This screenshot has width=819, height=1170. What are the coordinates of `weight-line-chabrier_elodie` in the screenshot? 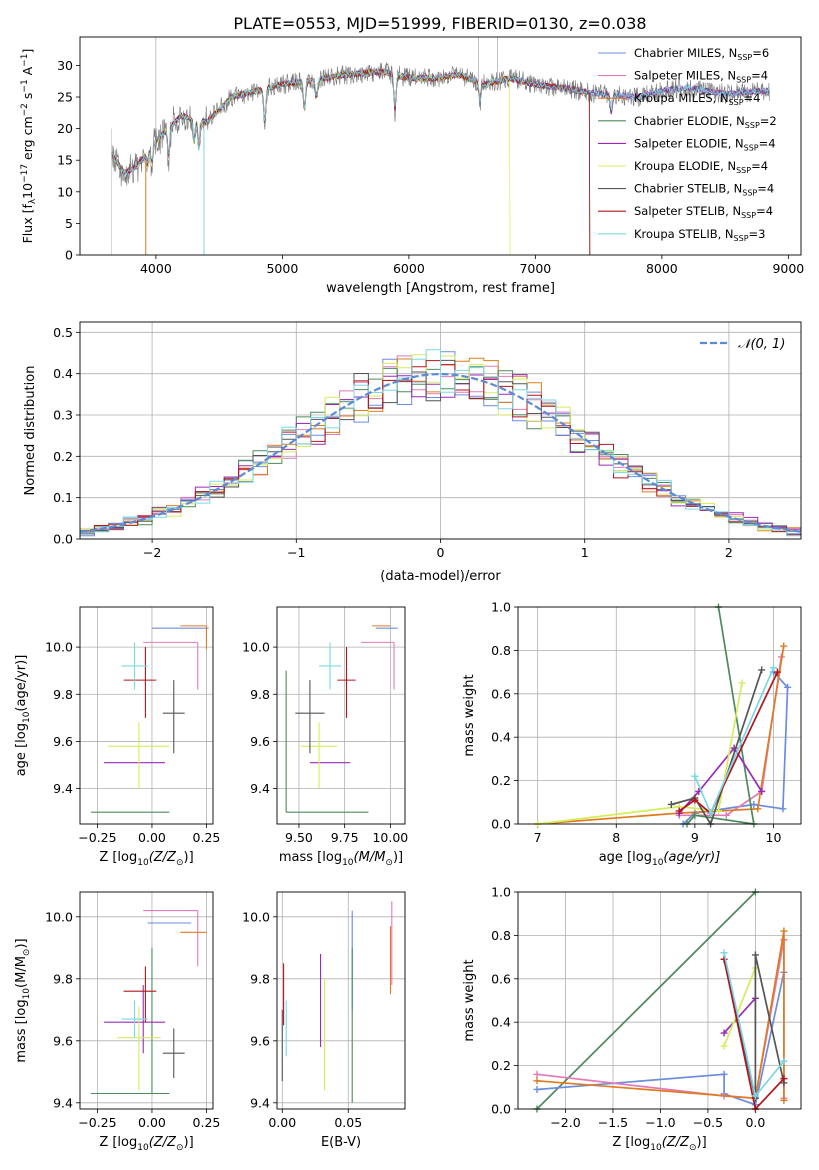 It's located at (646, 1000).